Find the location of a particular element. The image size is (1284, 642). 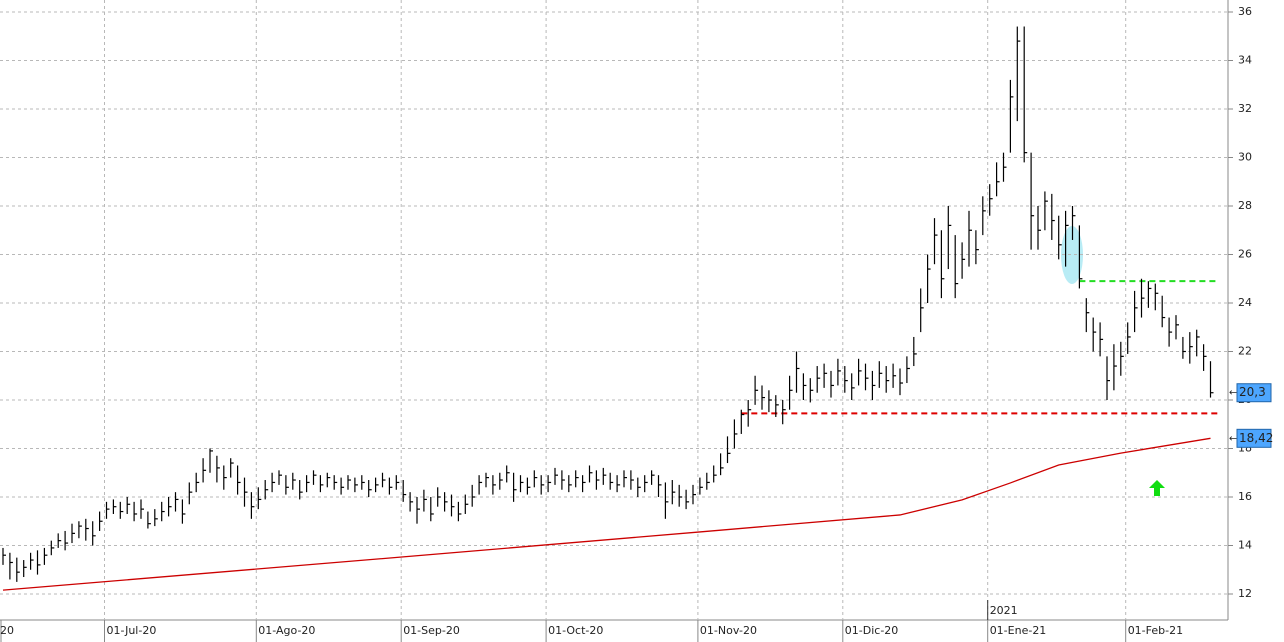

value-label: 18,42 is located at coordinates (1256, 438).